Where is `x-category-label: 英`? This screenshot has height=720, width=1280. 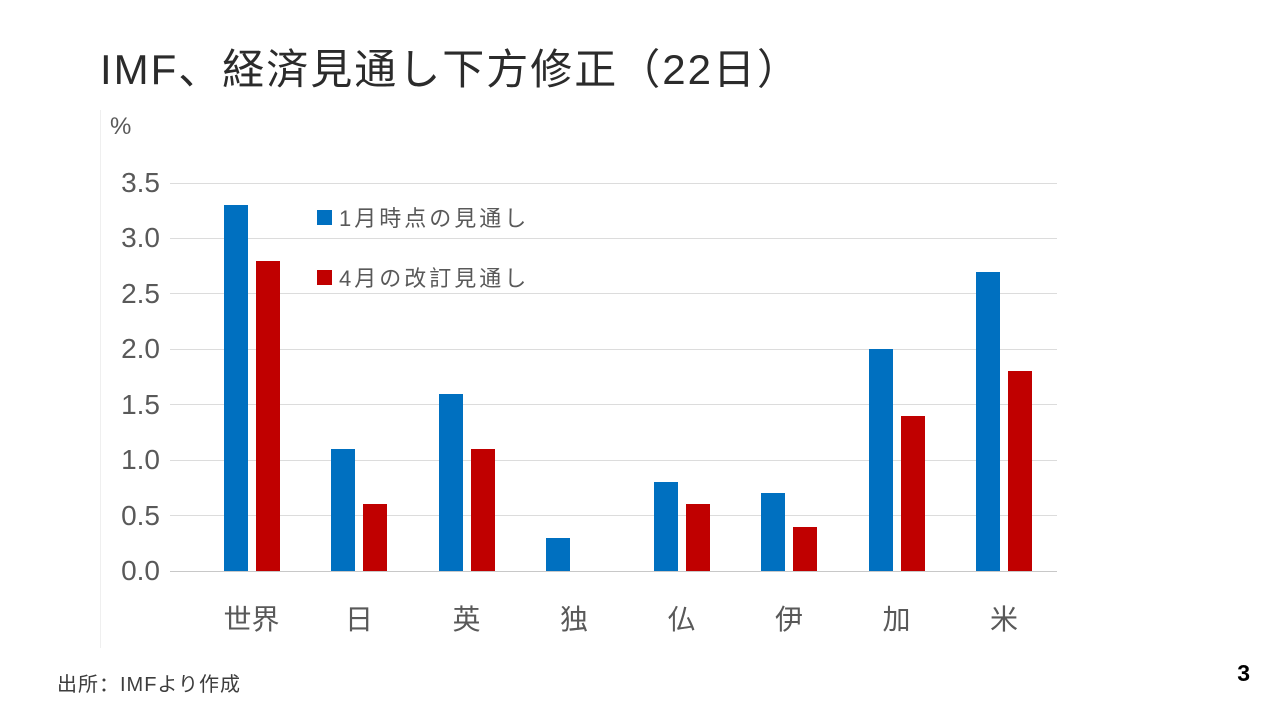 x-category-label: 英 is located at coordinates (466, 619).